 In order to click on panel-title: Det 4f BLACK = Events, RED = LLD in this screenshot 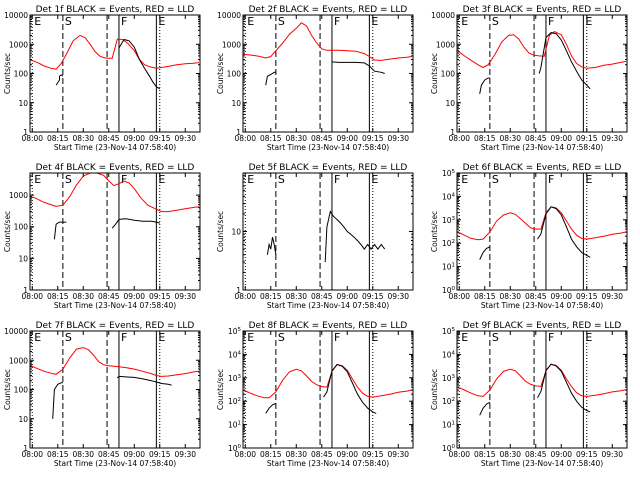, I will do `click(115, 168)`.